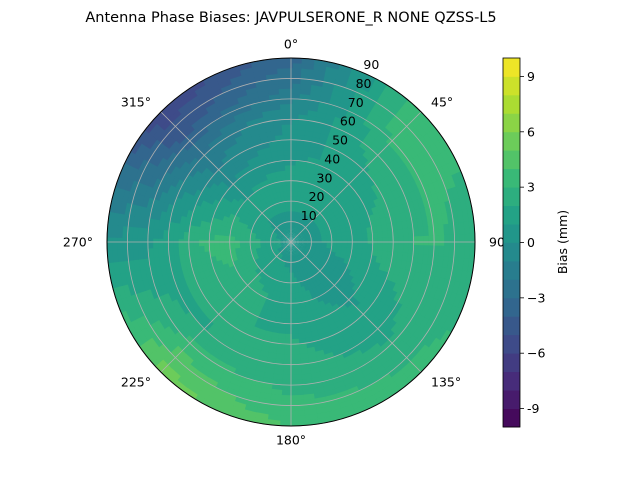 This screenshot has height=480, width=640. I want to click on radial-tick-label: 10, so click(309, 215).